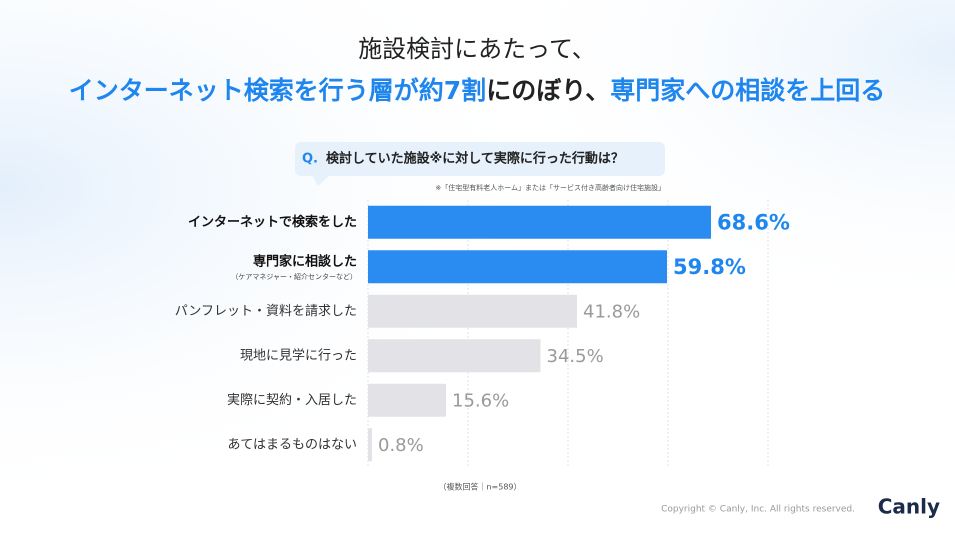 Image resolution: width=955 pixels, height=536 pixels. I want to click on value-label: 59.8%, so click(709, 267).